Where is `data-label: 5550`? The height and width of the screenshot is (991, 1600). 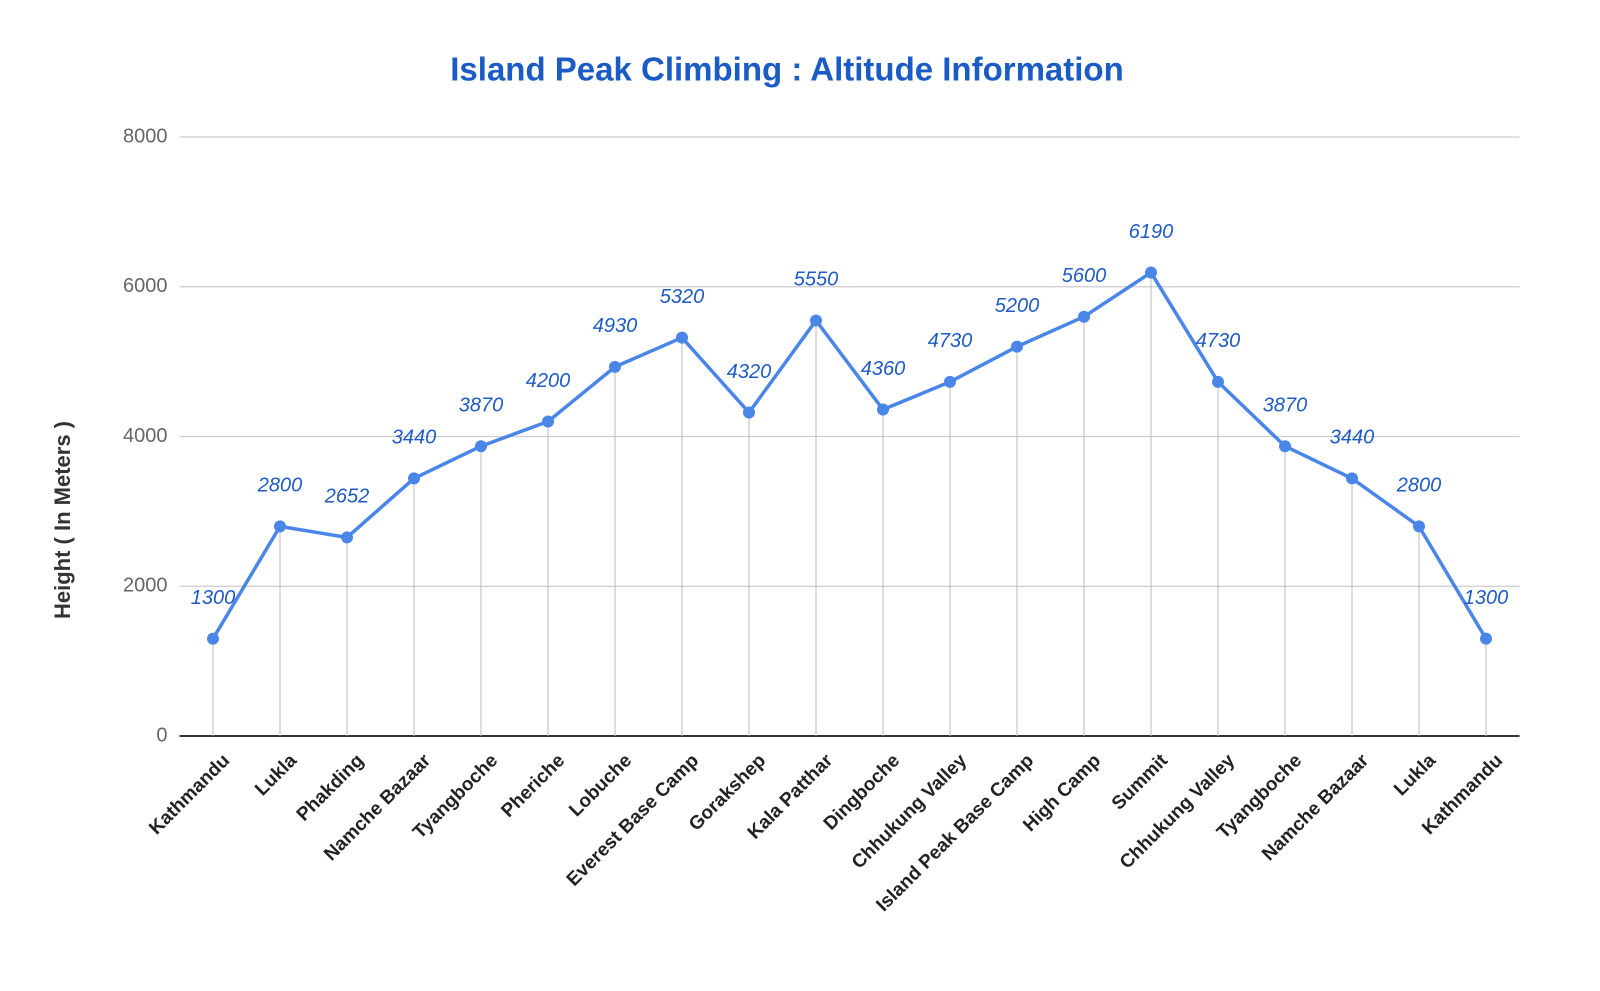
data-label: 5550 is located at coordinates (816, 280).